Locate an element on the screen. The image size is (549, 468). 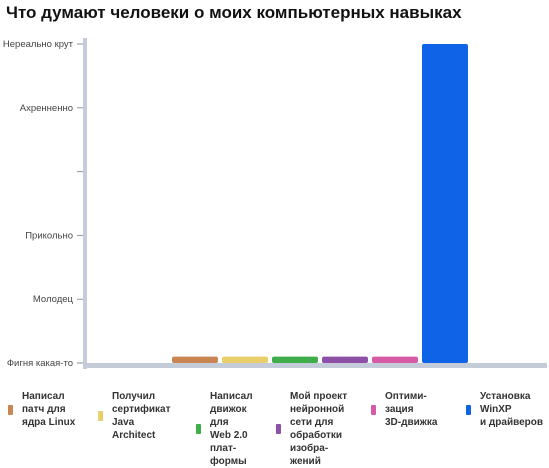
y-tick-label: Ахренненно is located at coordinates (46, 108).